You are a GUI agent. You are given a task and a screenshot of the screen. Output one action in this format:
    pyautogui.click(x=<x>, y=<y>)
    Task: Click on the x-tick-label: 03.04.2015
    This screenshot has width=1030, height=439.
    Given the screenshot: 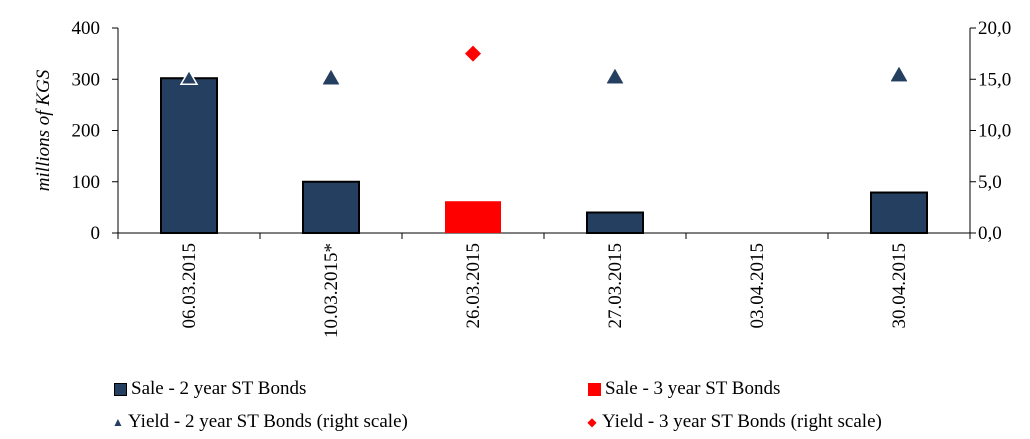 What is the action you would take?
    pyautogui.click(x=757, y=286)
    